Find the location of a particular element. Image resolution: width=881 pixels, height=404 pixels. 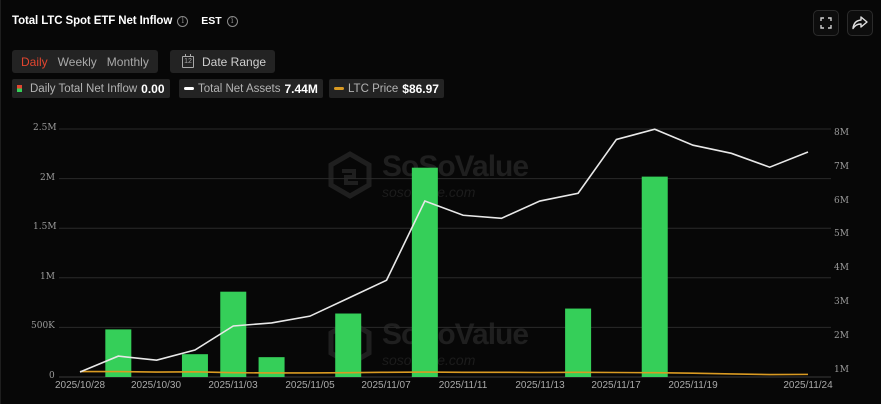

legend-net-assets: Total Net Assets 7.44M is located at coordinates (251, 88).